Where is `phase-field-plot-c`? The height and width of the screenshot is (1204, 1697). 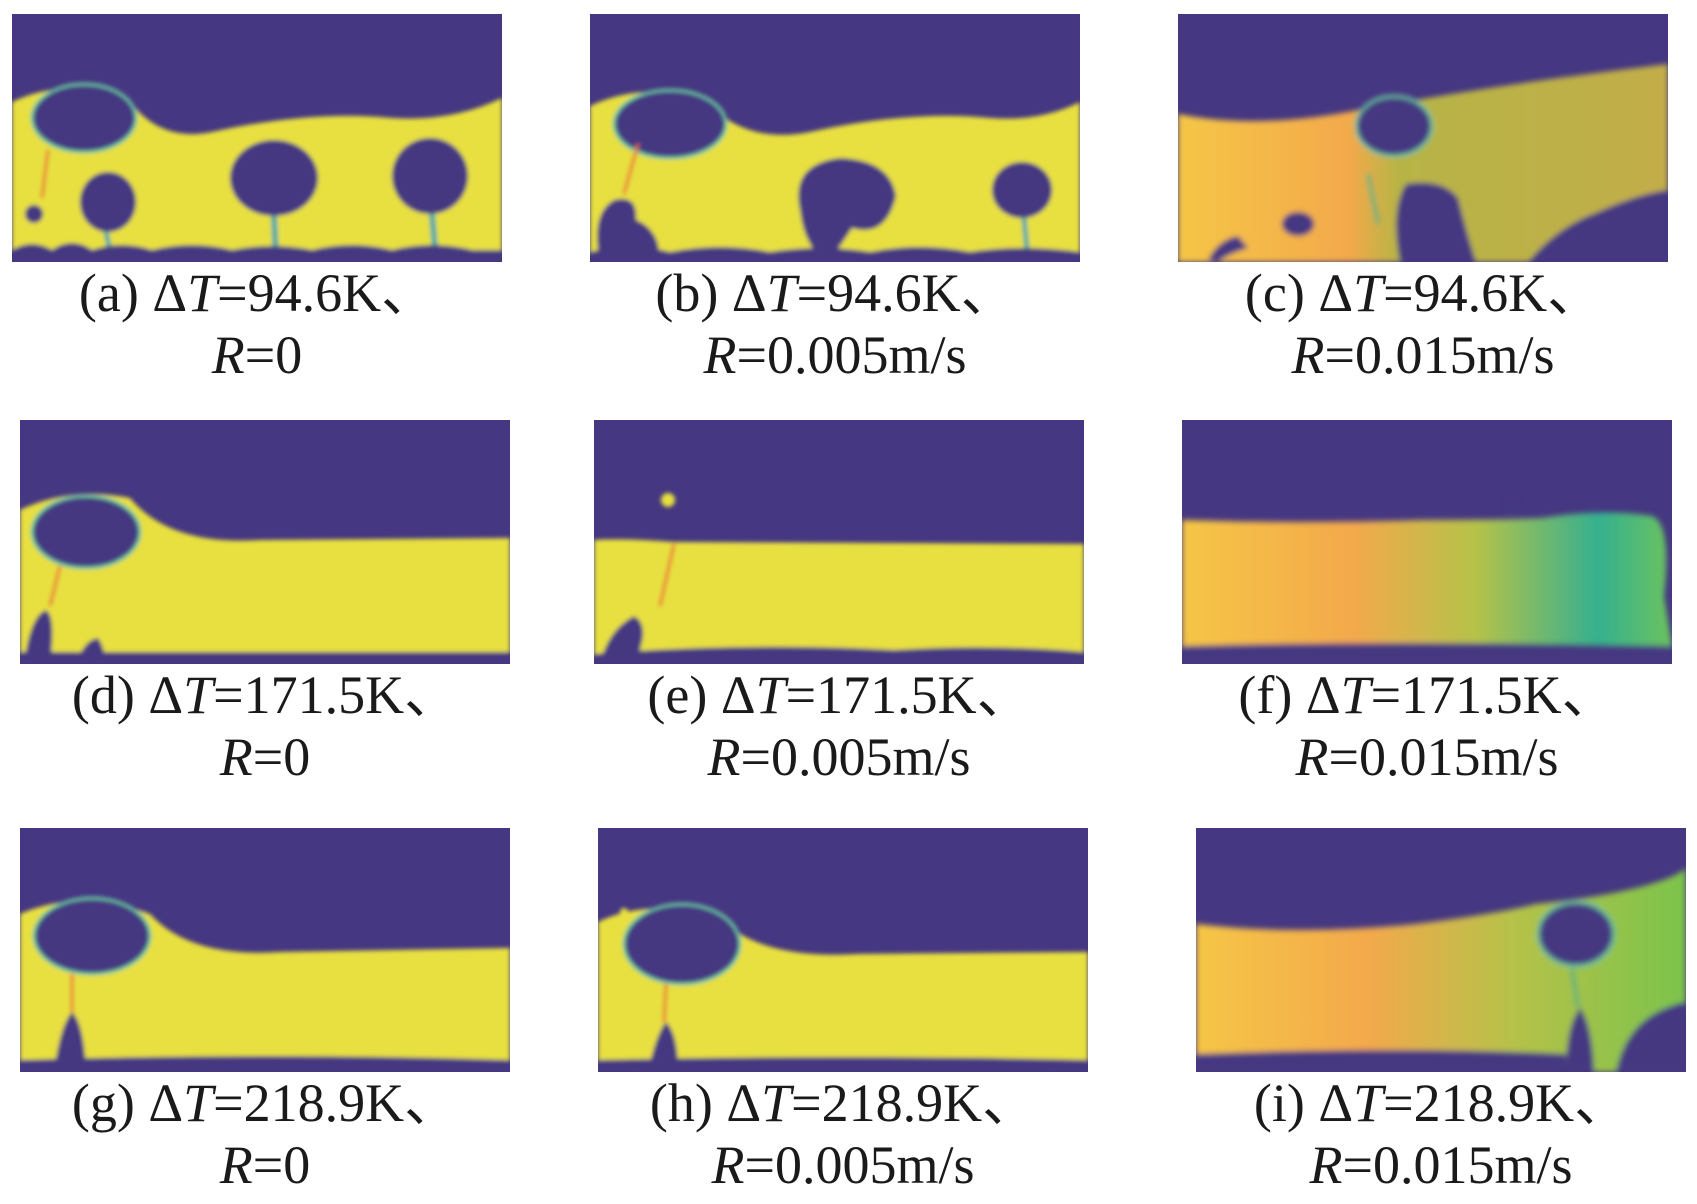
phase-field-plot-c is located at coordinates (1423, 138).